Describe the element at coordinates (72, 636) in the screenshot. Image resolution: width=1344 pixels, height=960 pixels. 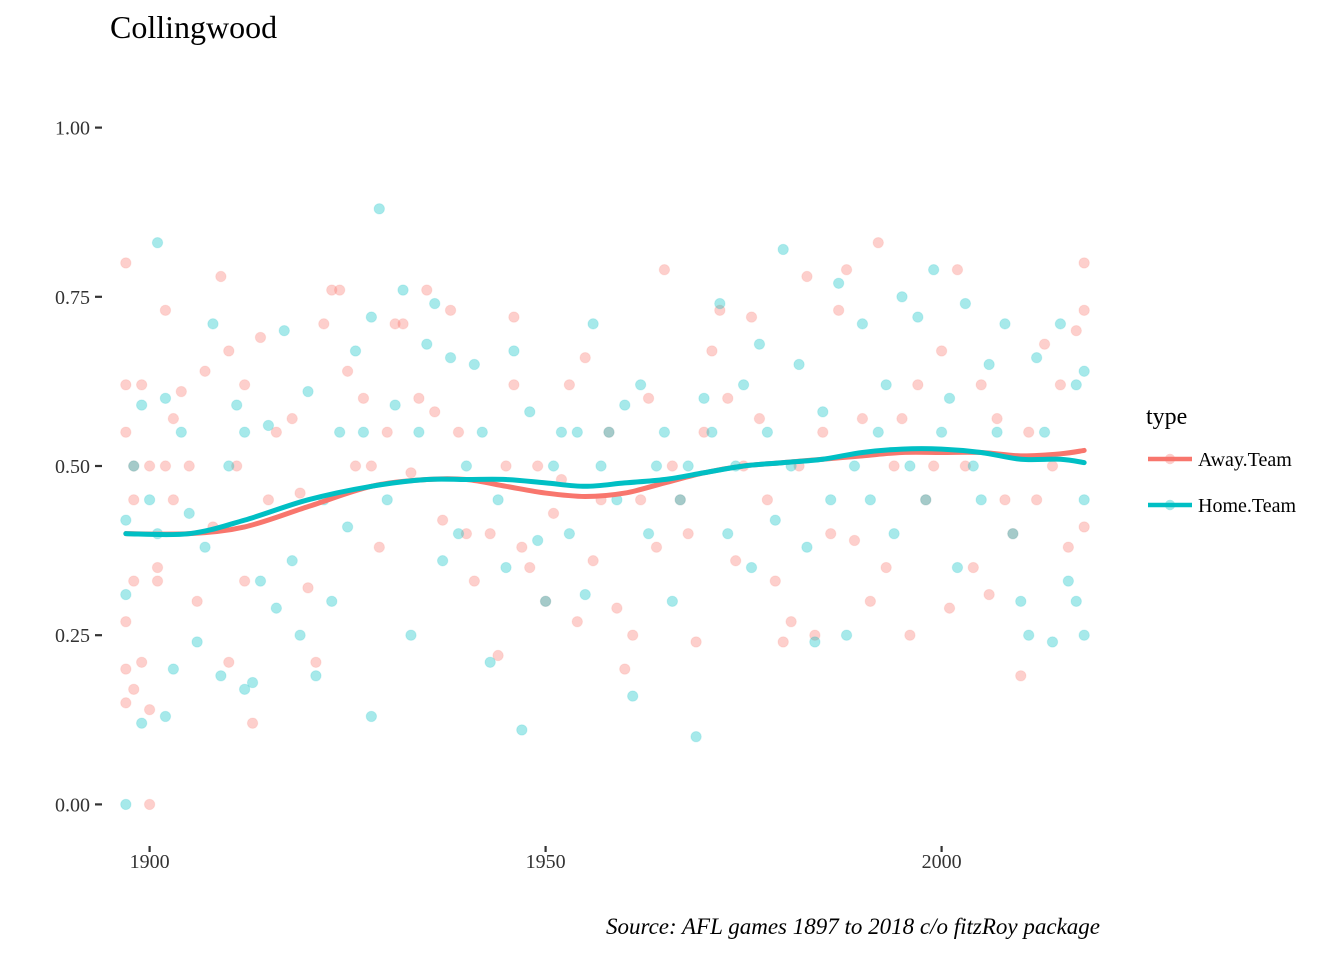
I see `y-tick-label: 0.25` at that location.